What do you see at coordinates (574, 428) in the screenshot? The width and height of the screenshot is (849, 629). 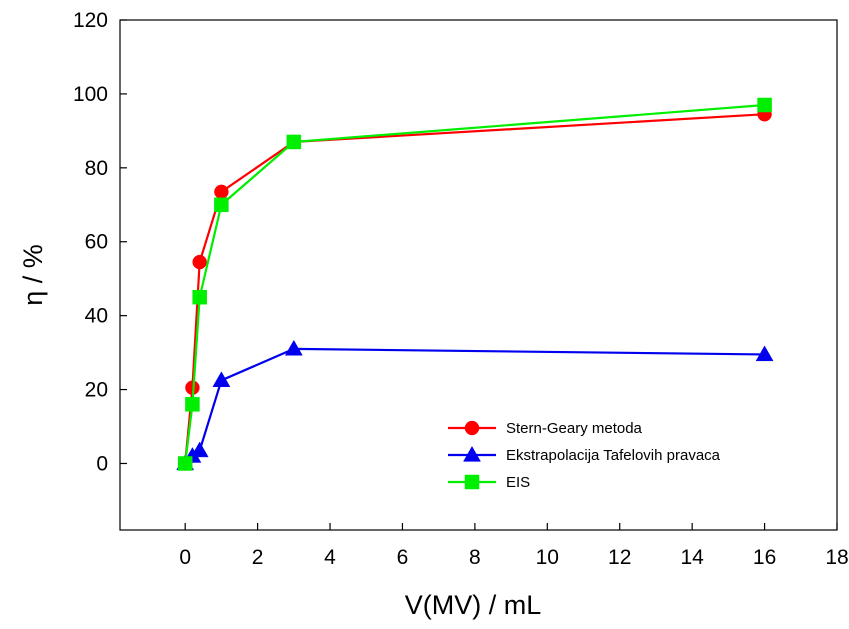 I see `legend-label: Stern-Geary metoda` at bounding box center [574, 428].